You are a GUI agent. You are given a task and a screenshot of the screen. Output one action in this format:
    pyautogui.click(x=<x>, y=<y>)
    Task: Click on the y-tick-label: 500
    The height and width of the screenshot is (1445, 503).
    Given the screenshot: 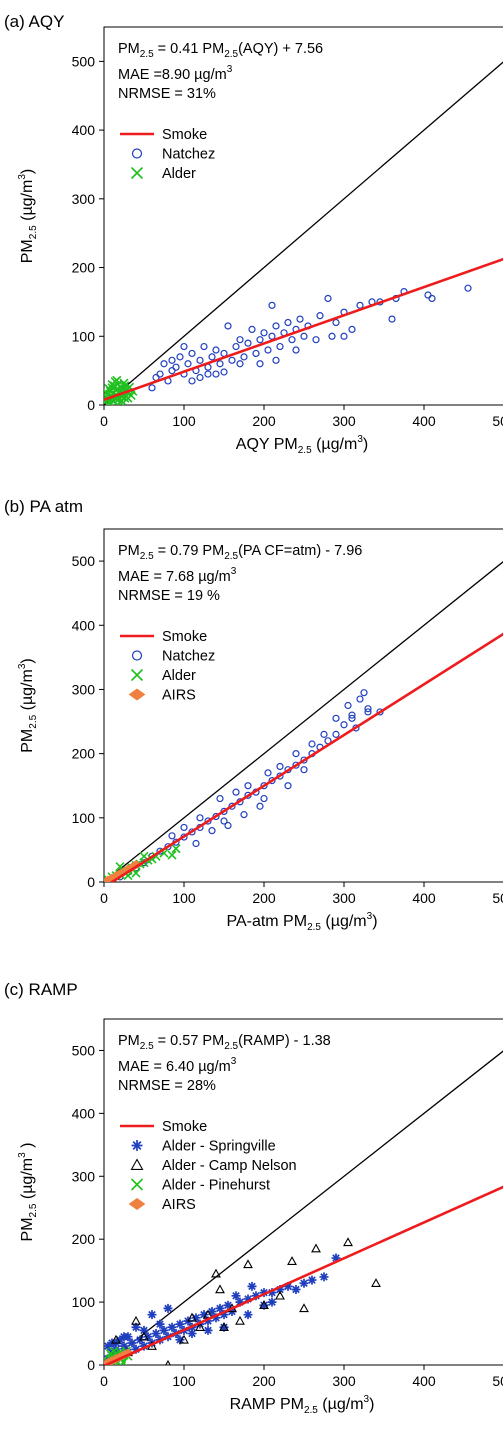 What is the action you would take?
    pyautogui.click(x=84, y=61)
    